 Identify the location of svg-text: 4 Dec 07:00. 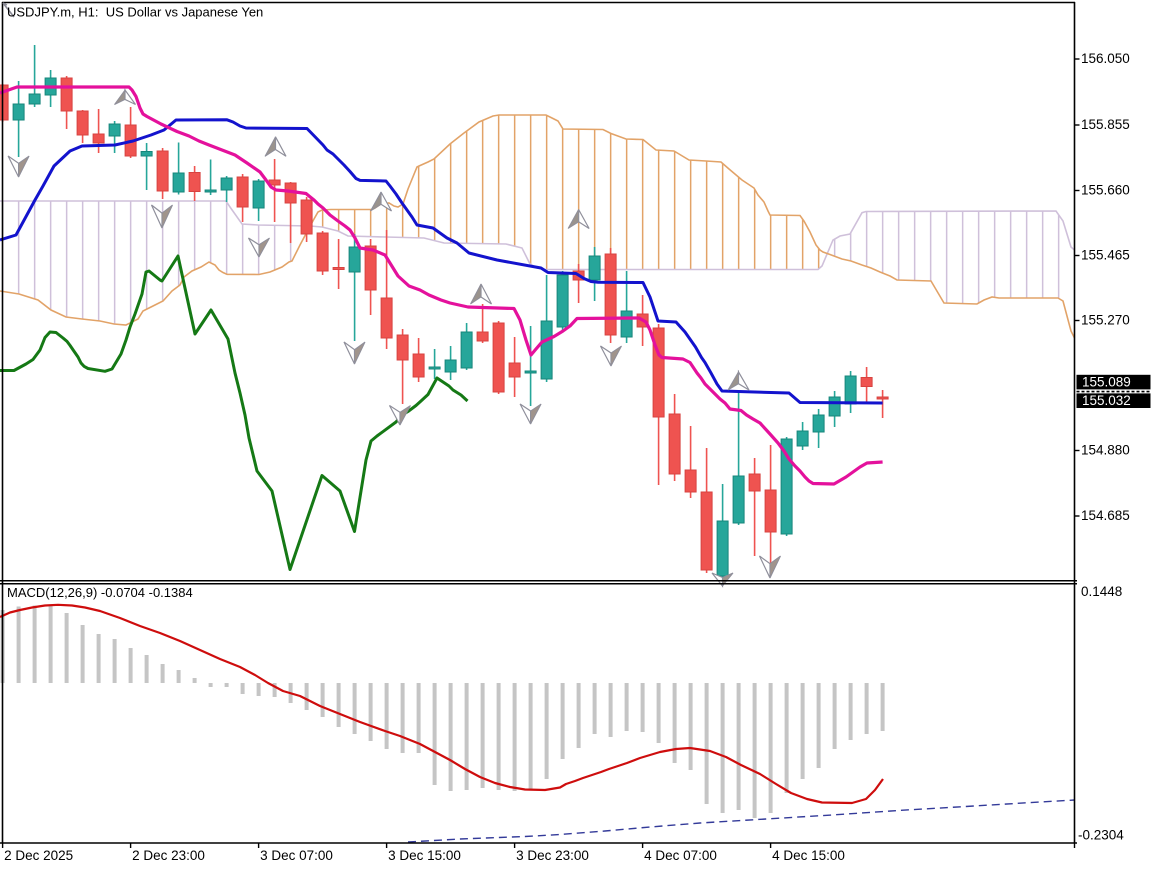
(680, 855).